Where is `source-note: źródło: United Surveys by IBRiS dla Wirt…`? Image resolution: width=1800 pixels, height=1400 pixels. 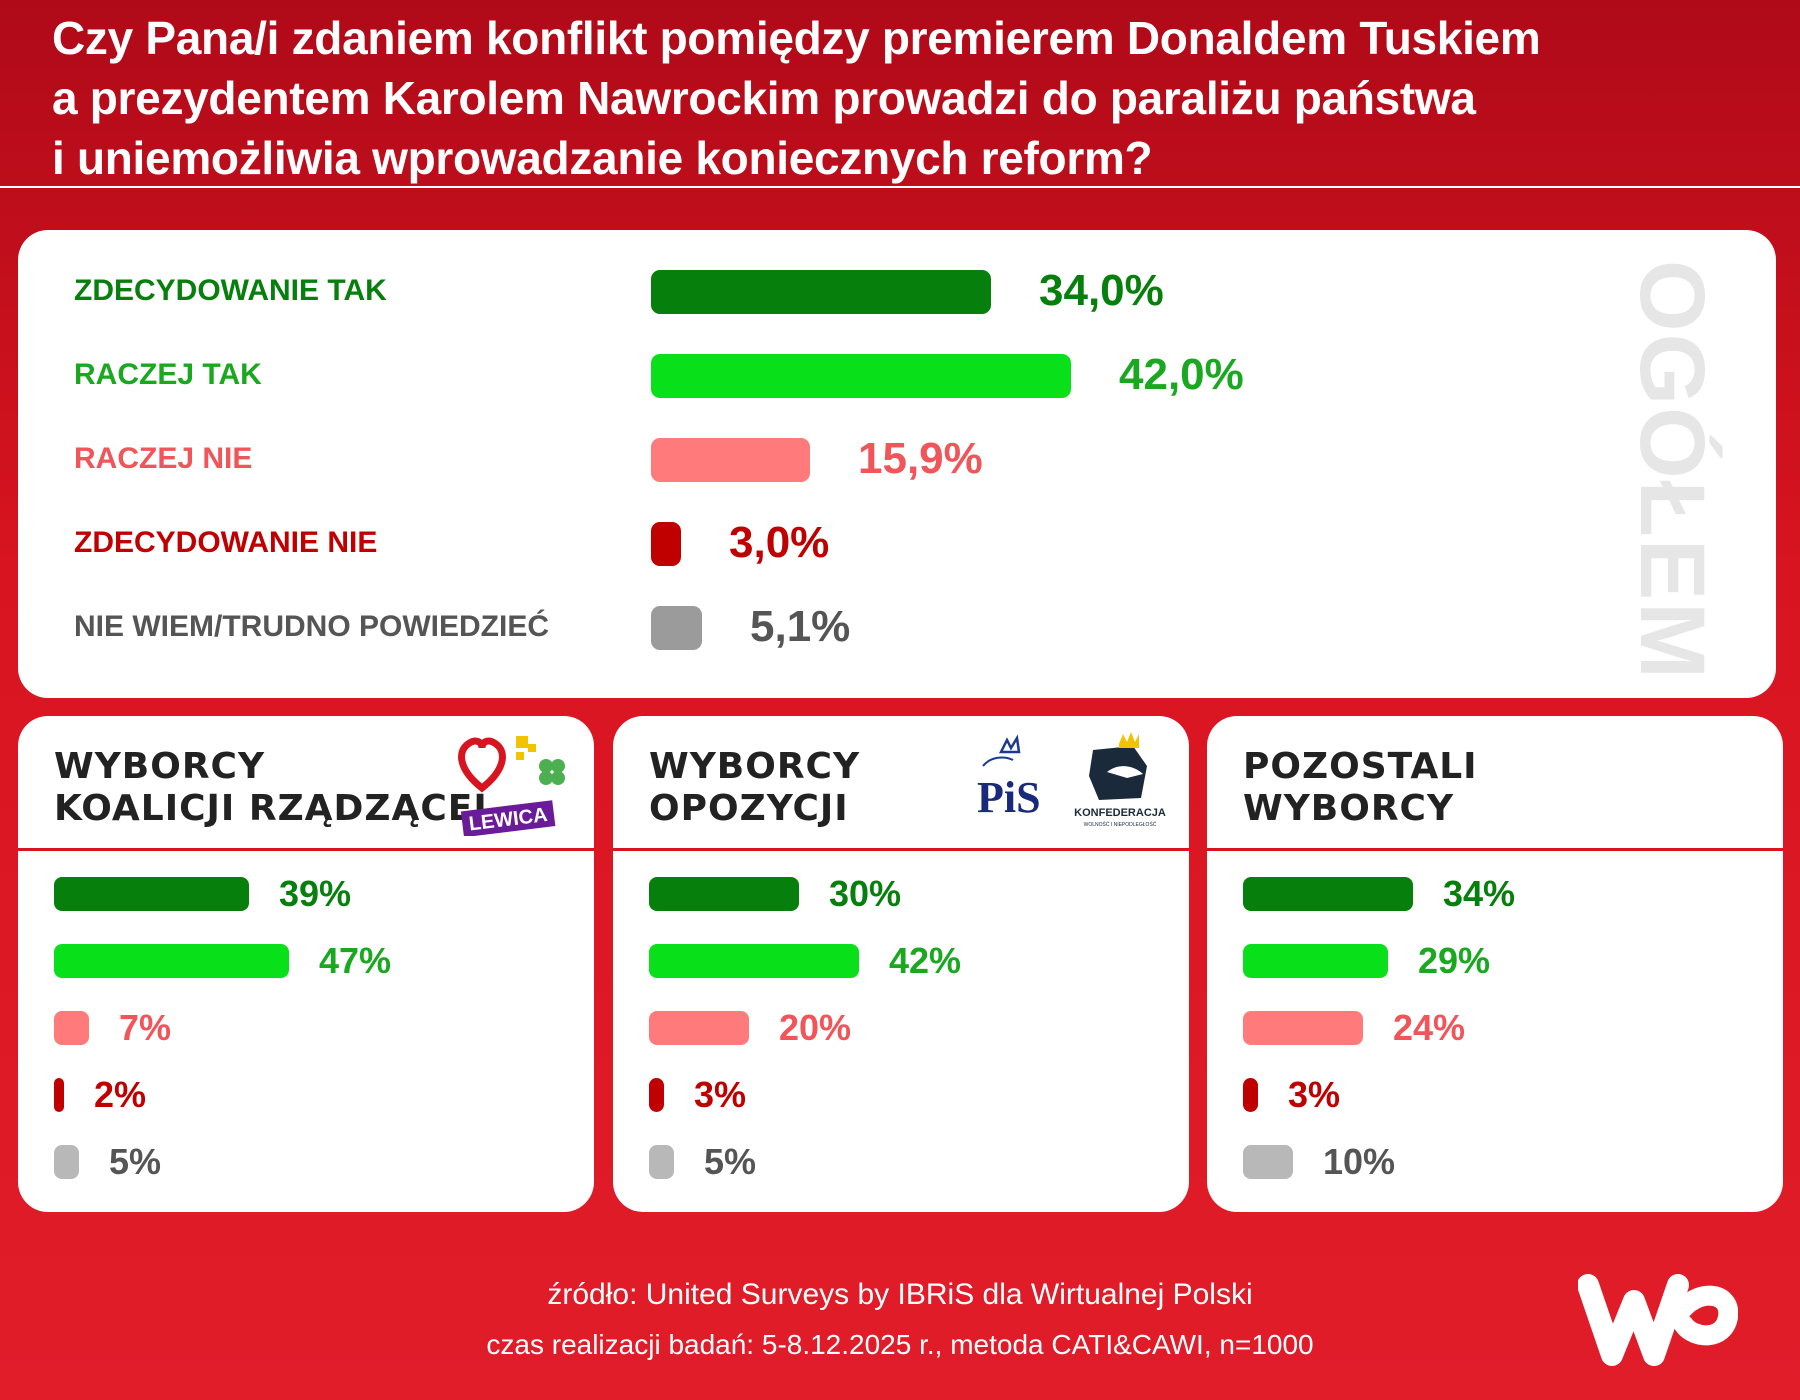 source-note: źródło: United Surveys by IBRiS dla Wirt… is located at coordinates (900, 1294).